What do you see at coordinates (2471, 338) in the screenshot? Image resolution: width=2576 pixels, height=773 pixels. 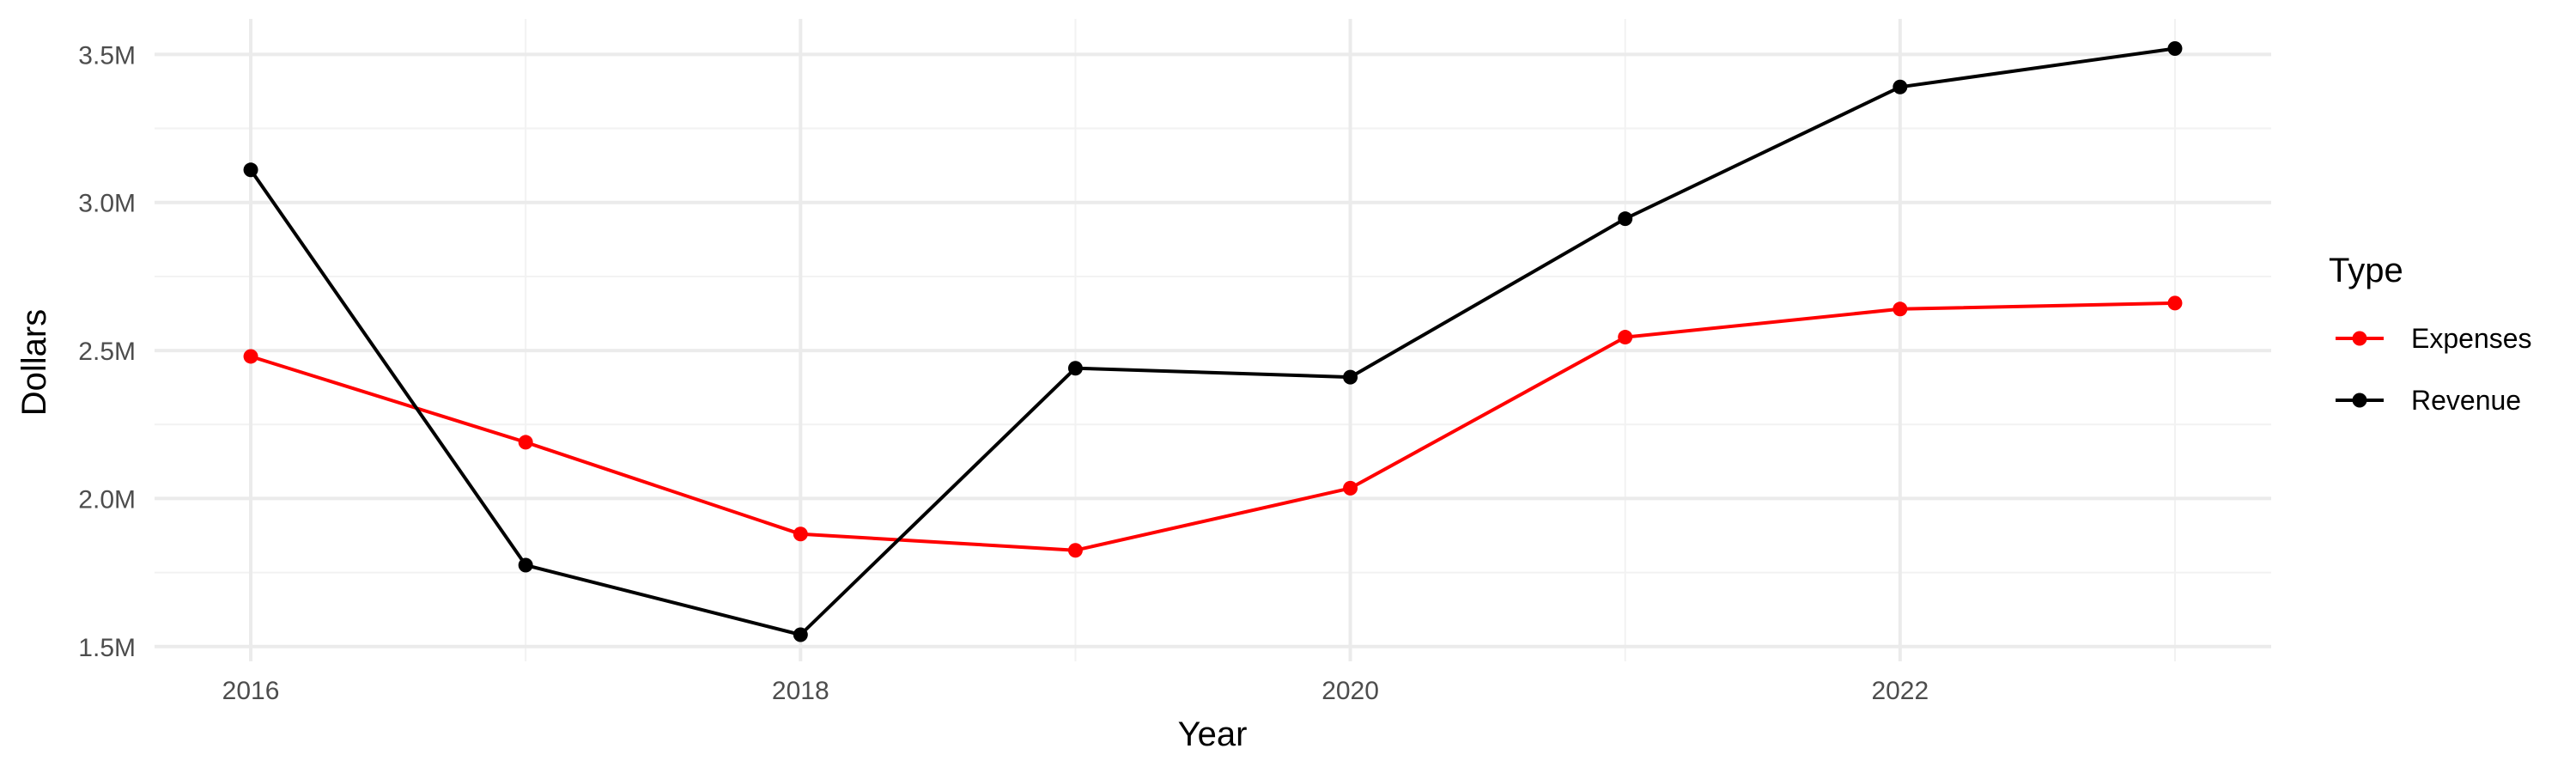 I see `legend-label: Expenses` at bounding box center [2471, 338].